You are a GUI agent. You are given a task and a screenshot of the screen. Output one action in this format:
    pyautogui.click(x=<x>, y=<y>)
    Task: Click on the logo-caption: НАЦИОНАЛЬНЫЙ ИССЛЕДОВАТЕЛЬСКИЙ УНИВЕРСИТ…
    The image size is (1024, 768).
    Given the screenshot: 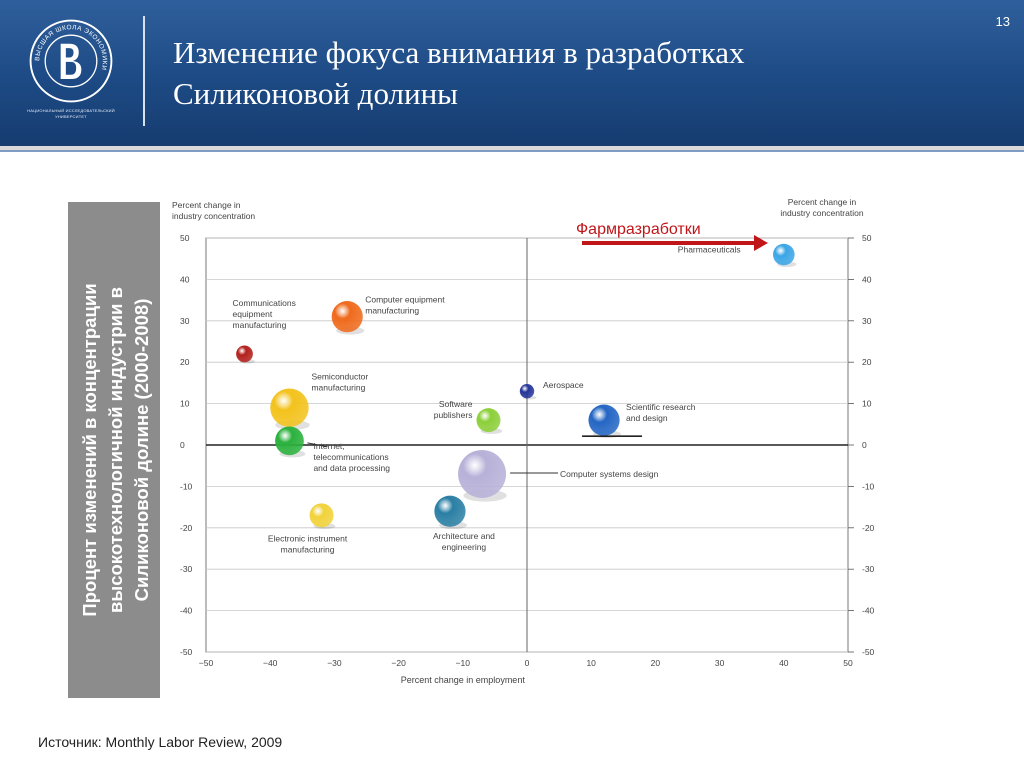 What is the action you would take?
    pyautogui.click(x=71, y=114)
    